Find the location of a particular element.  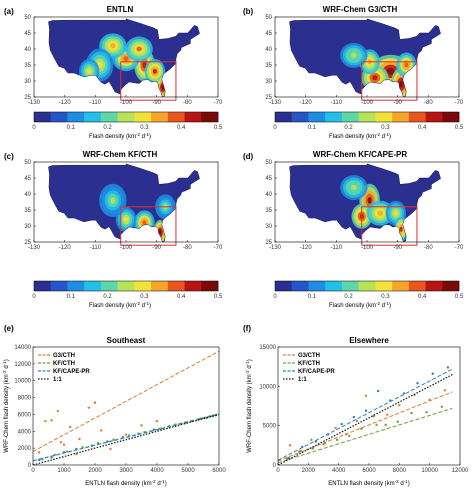

y-tick-label: 30 is located at coordinates (268, 82).